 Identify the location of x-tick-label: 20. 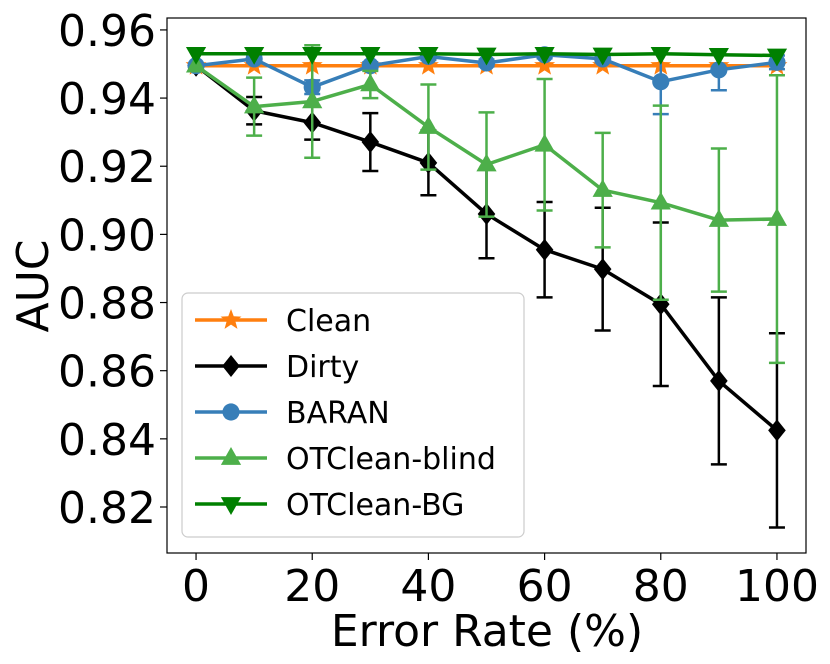
(312, 586).